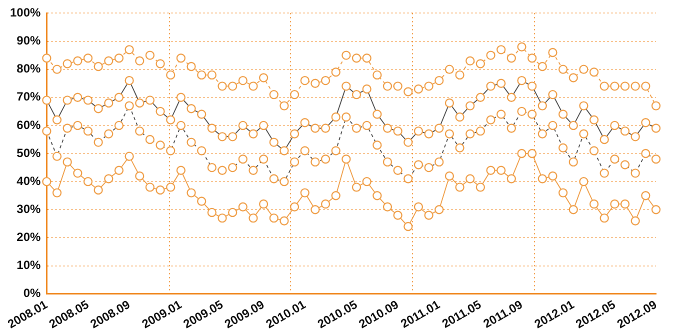 The width and height of the screenshot is (686, 336). What do you see at coordinates (29, 41) in the screenshot?
I see `y-tick-label: 90%` at bounding box center [29, 41].